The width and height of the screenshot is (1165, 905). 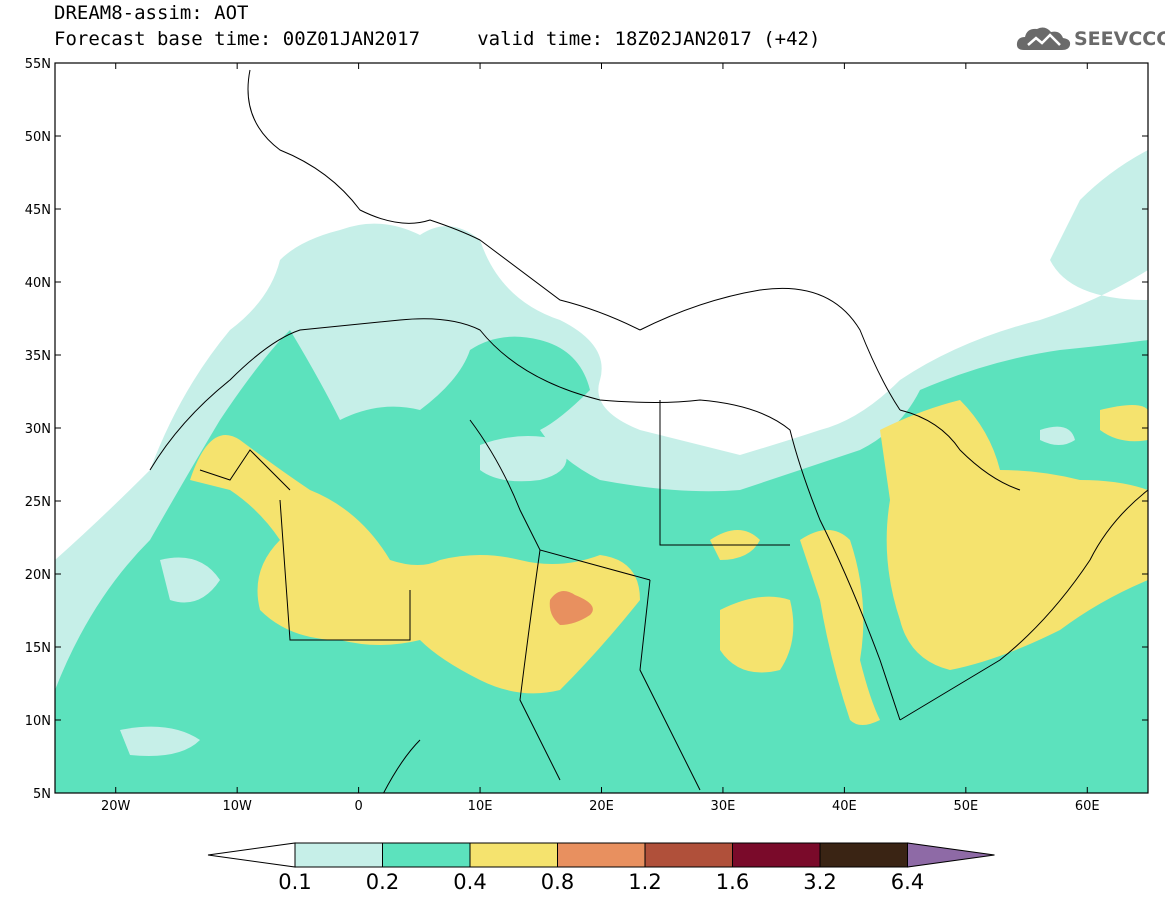 What do you see at coordinates (38, 429) in the screenshot?
I see `lat-label: 30N` at bounding box center [38, 429].